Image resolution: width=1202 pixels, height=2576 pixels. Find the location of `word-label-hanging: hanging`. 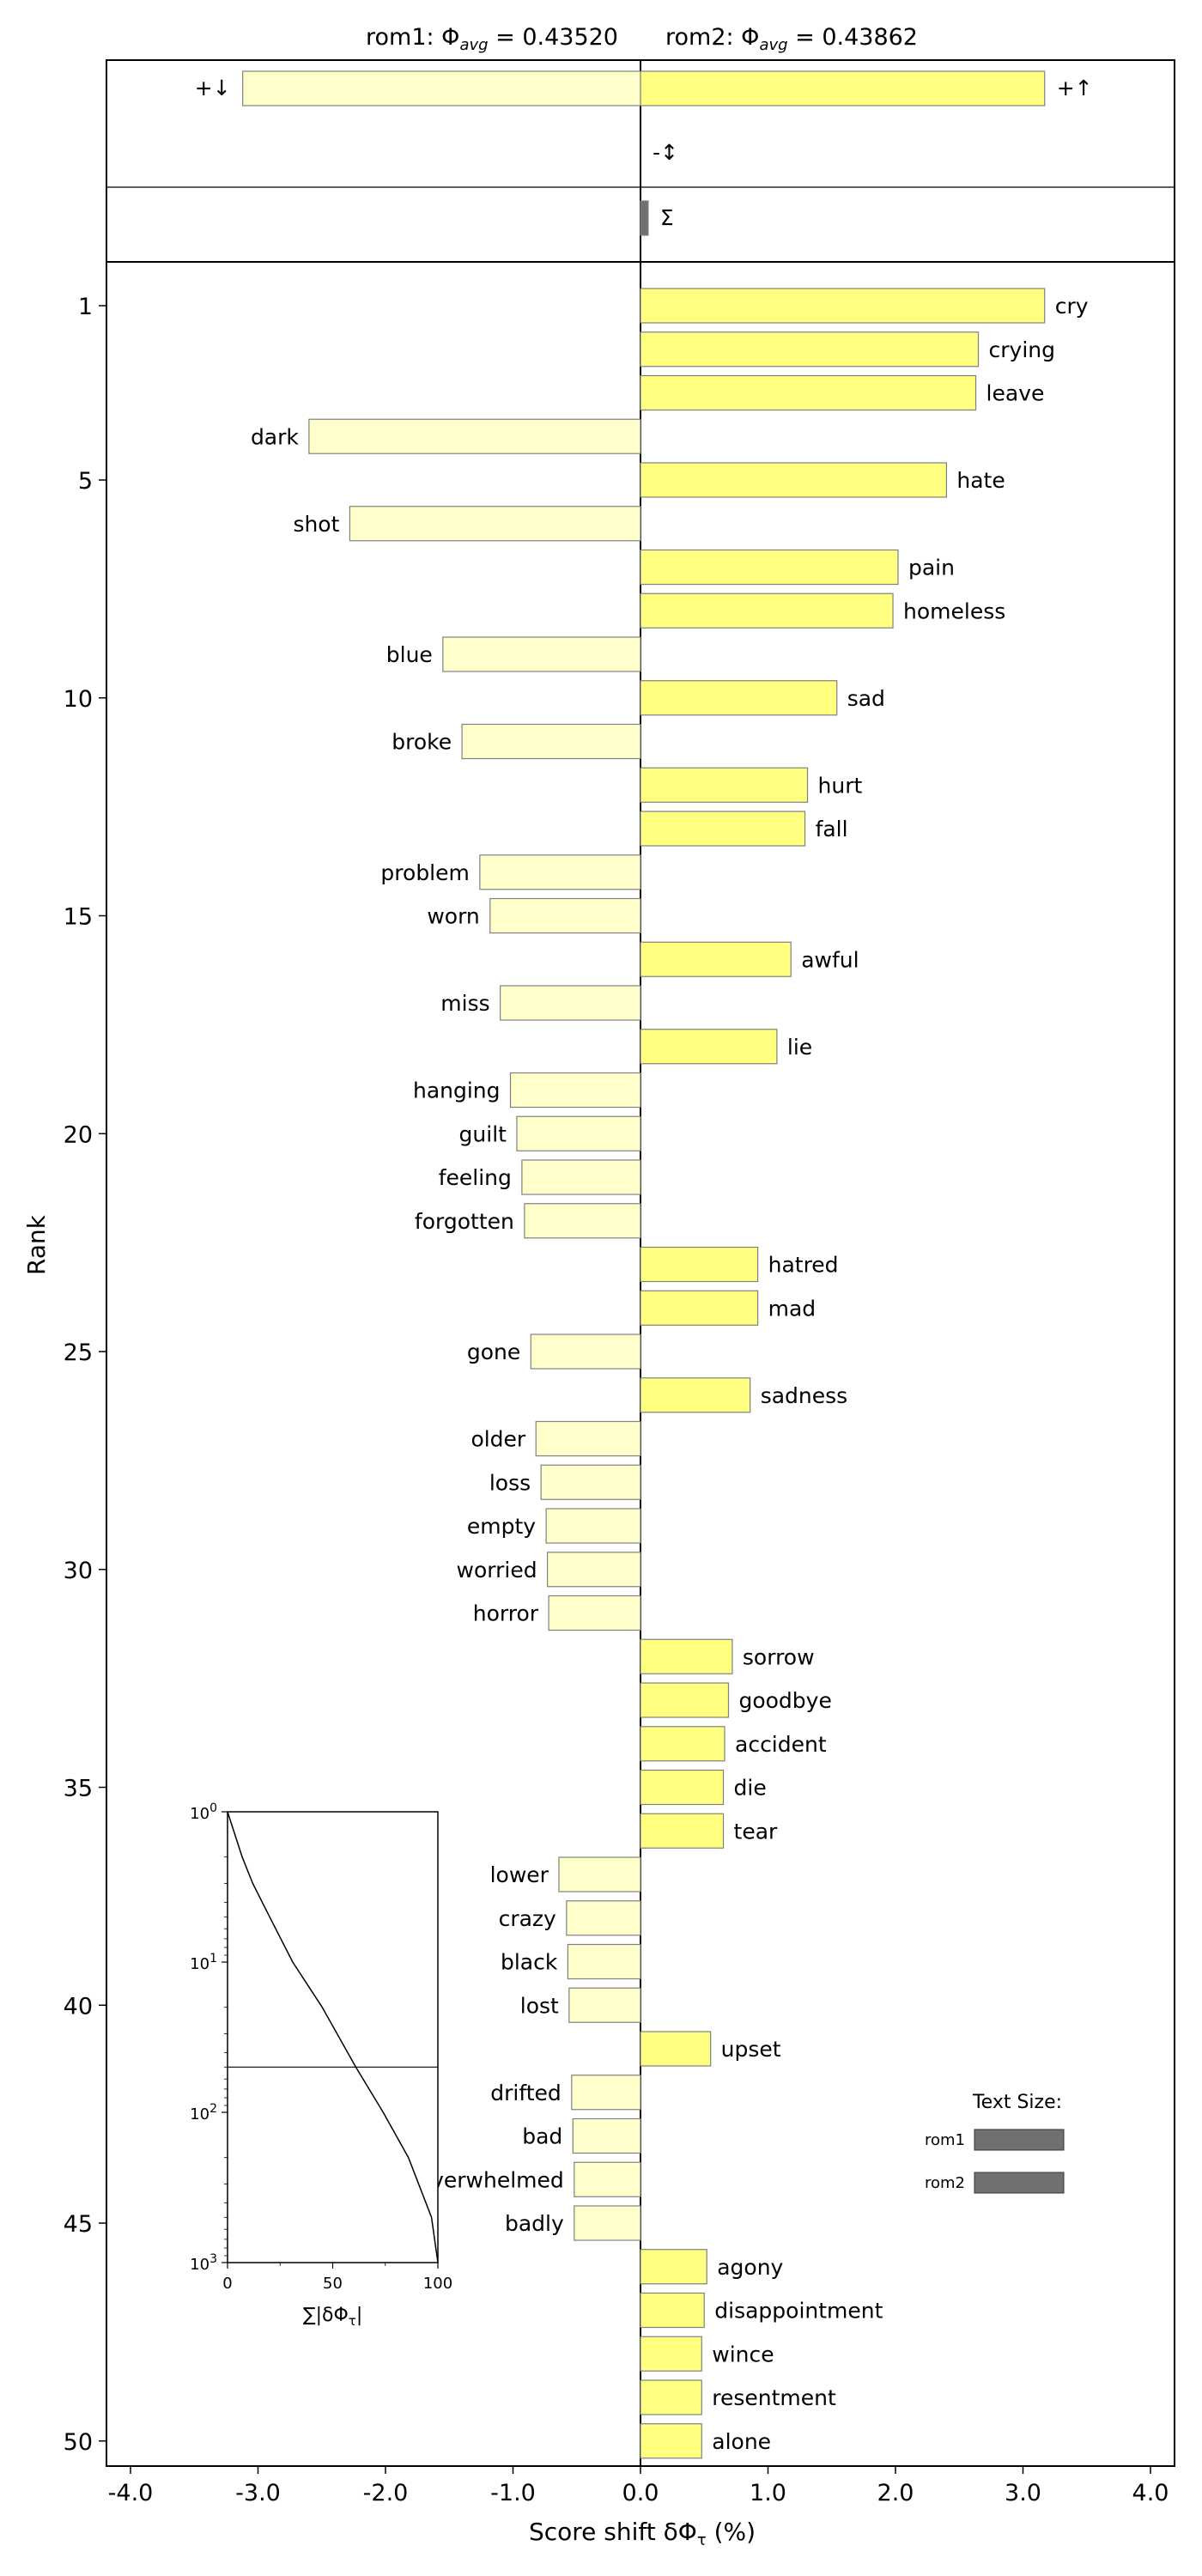

word-label-hanging: hanging is located at coordinates (457, 1090).